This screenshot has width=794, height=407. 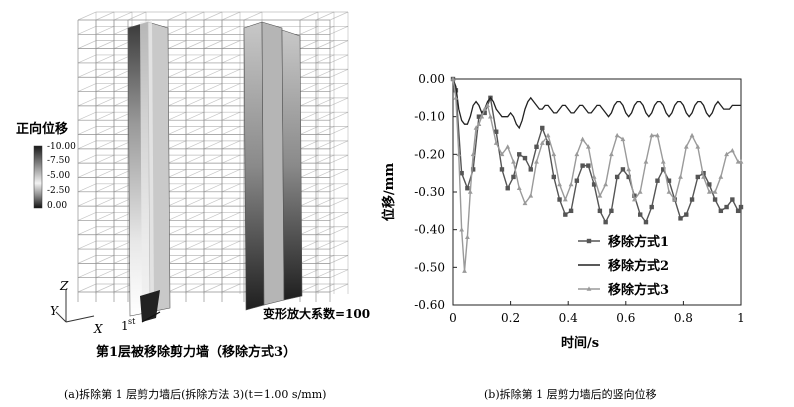 What do you see at coordinates (64, 286) in the screenshot?
I see `axis-z-label: Z` at bounding box center [64, 286].